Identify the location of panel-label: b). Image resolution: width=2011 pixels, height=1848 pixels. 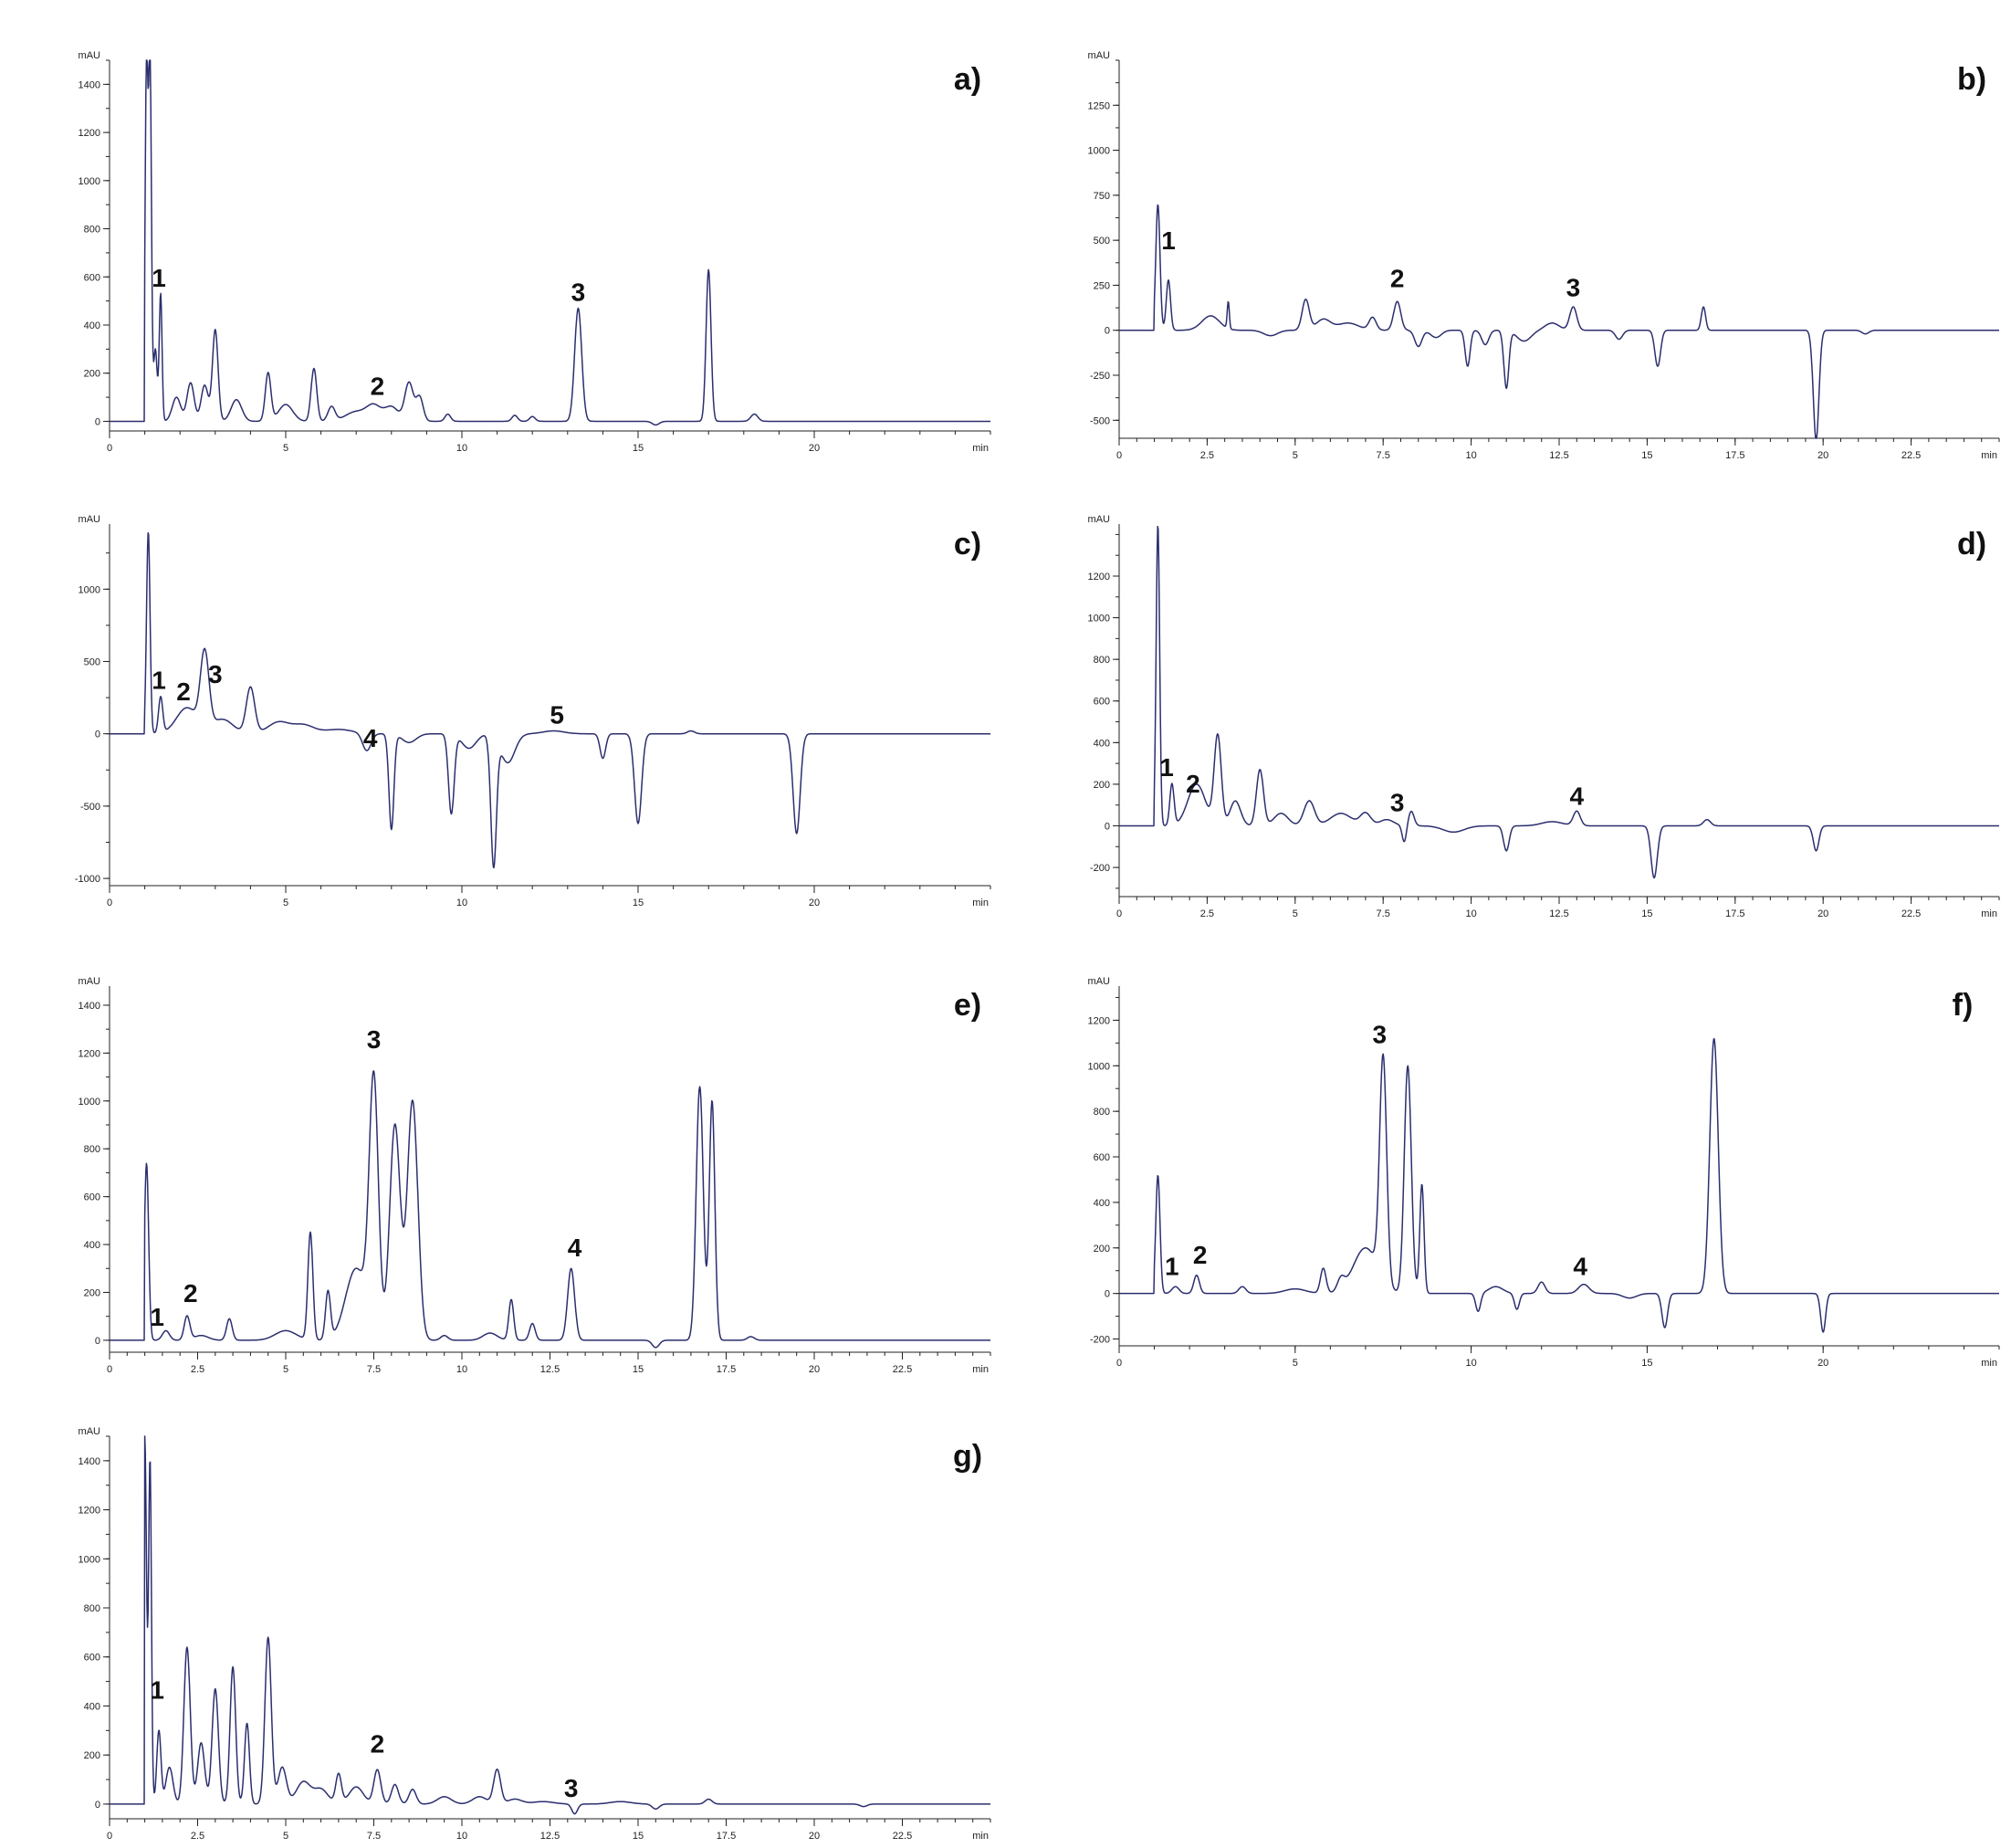
(1971, 79).